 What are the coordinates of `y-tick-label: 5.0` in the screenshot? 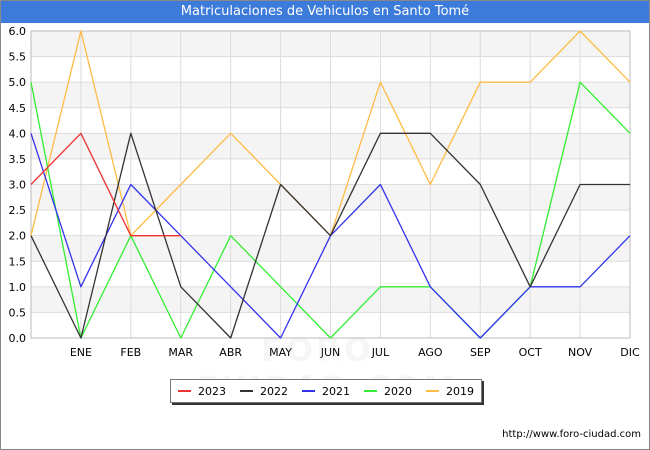 It's located at (18, 82).